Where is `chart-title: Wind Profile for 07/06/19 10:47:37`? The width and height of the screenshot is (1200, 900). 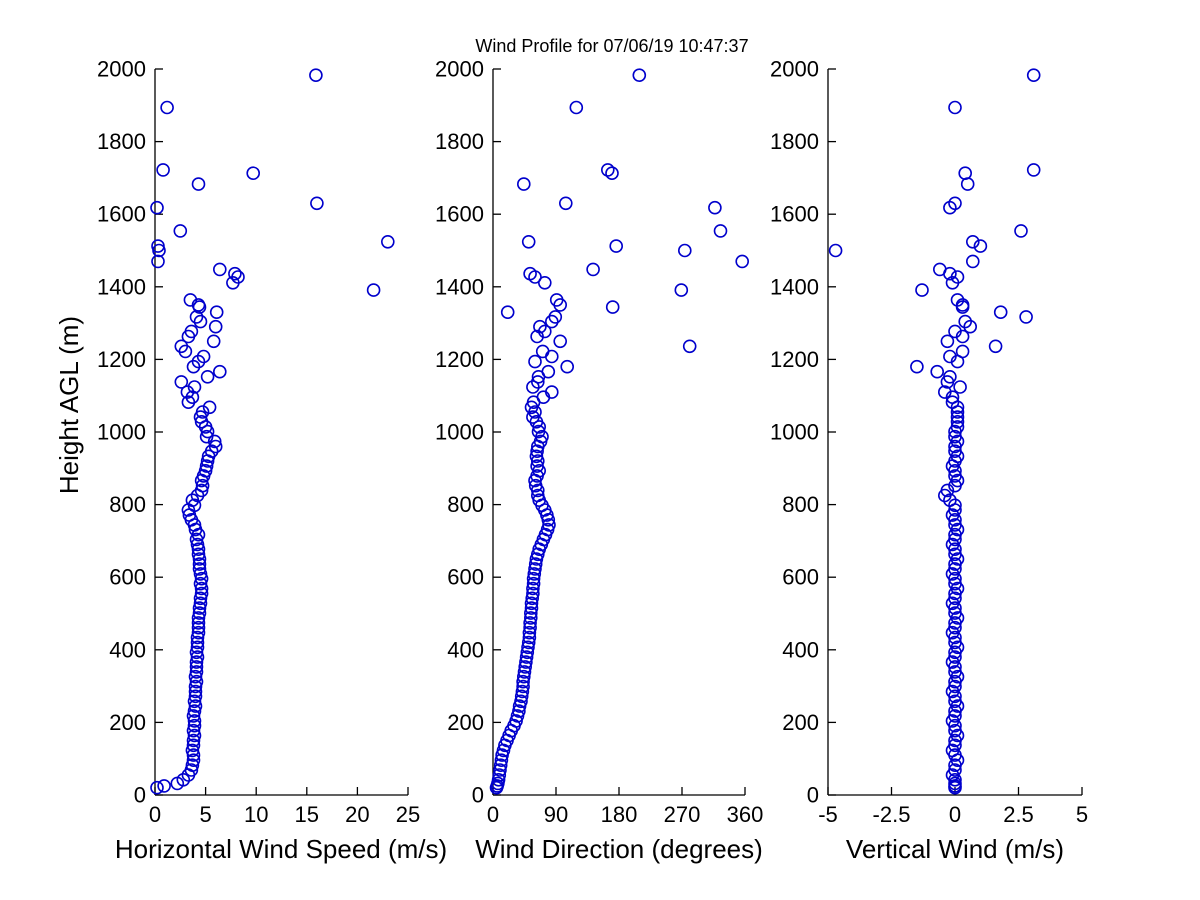 chart-title: Wind Profile for 07/06/19 10:47:37 is located at coordinates (611, 46).